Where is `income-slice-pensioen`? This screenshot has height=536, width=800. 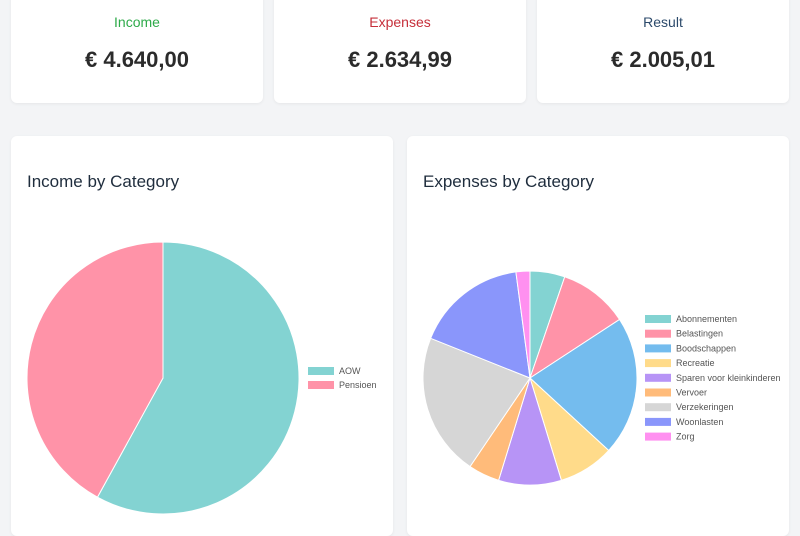 income-slice-pensioen is located at coordinates (95, 369).